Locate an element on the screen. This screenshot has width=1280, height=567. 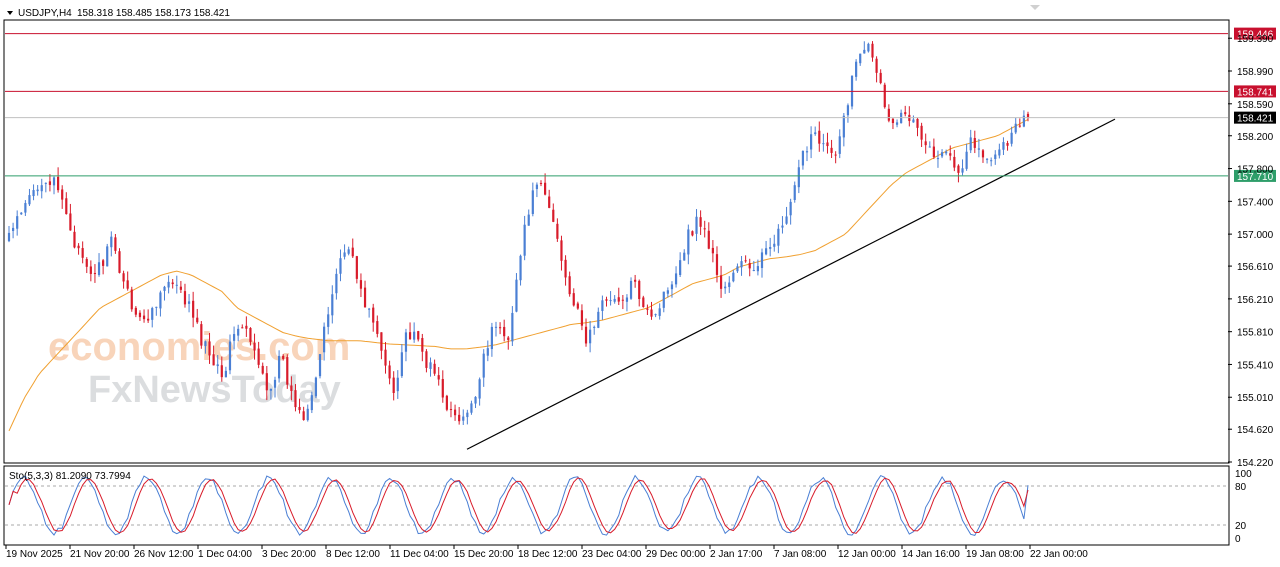
collapse-triangle-icon is located at coordinates (10, 13).